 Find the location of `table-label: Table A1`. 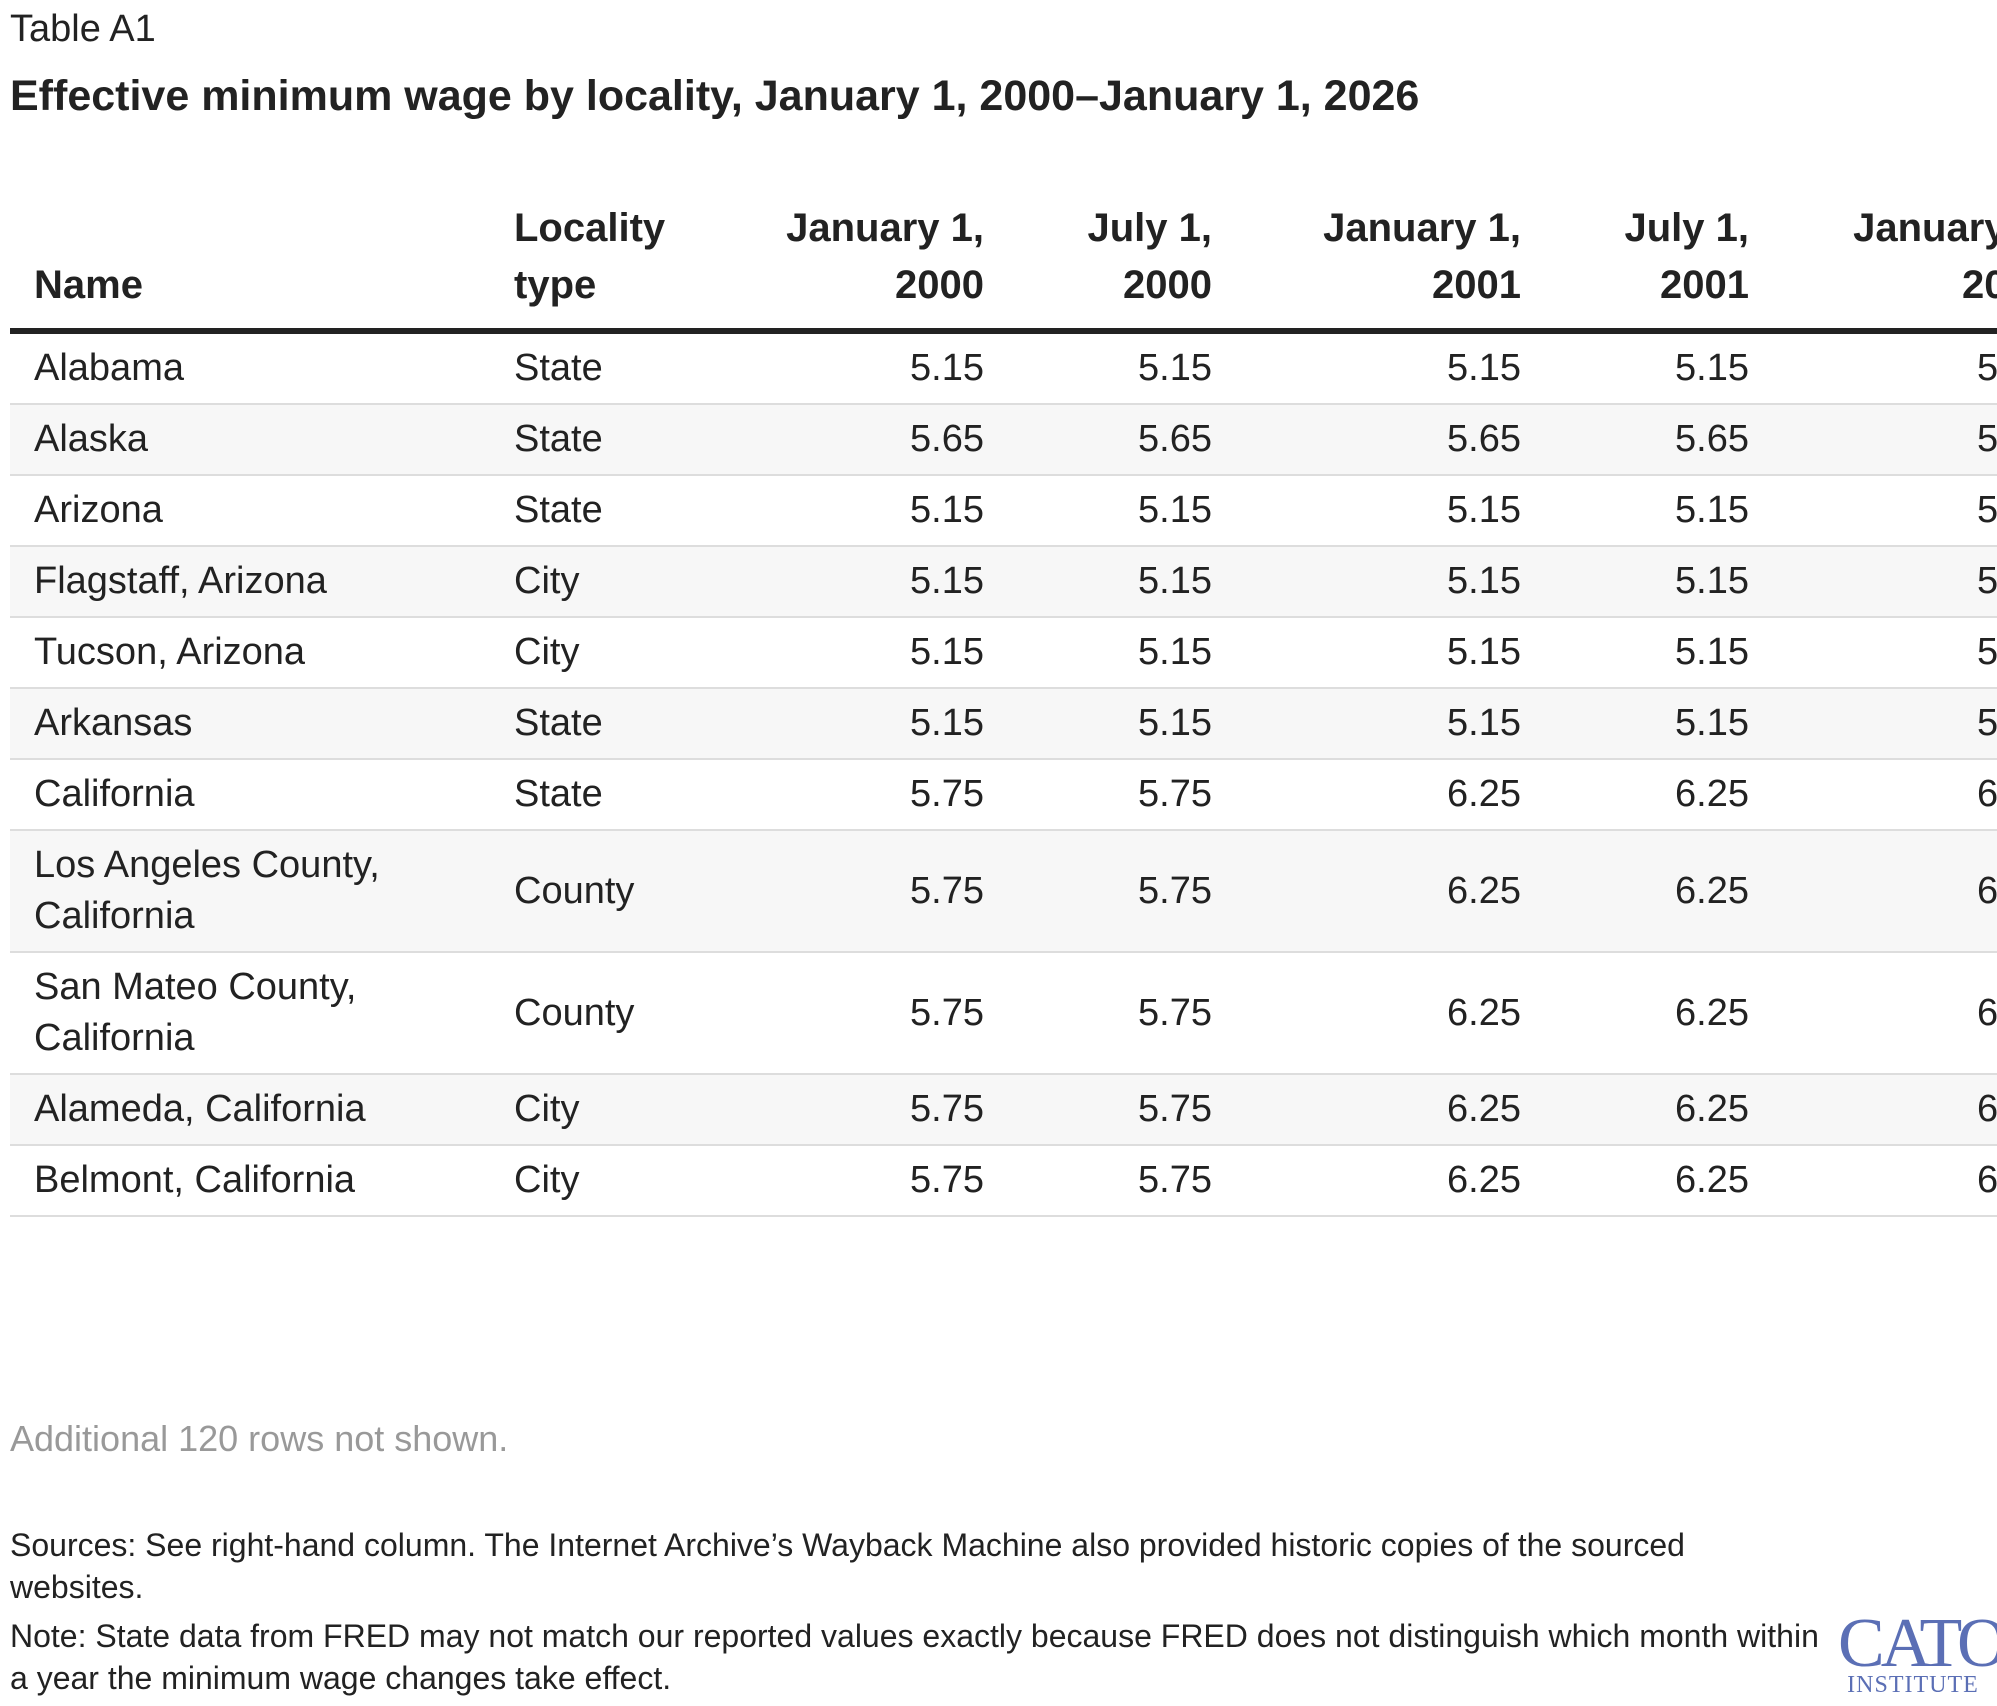

table-label: Table A1 is located at coordinates (83, 29).